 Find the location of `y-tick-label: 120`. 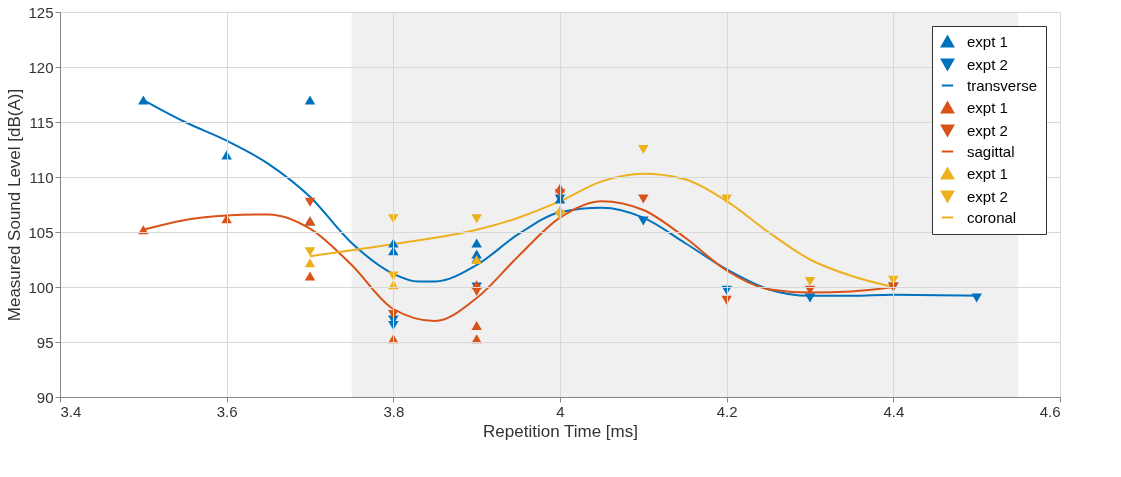

y-tick-label: 120 is located at coordinates (41, 67).